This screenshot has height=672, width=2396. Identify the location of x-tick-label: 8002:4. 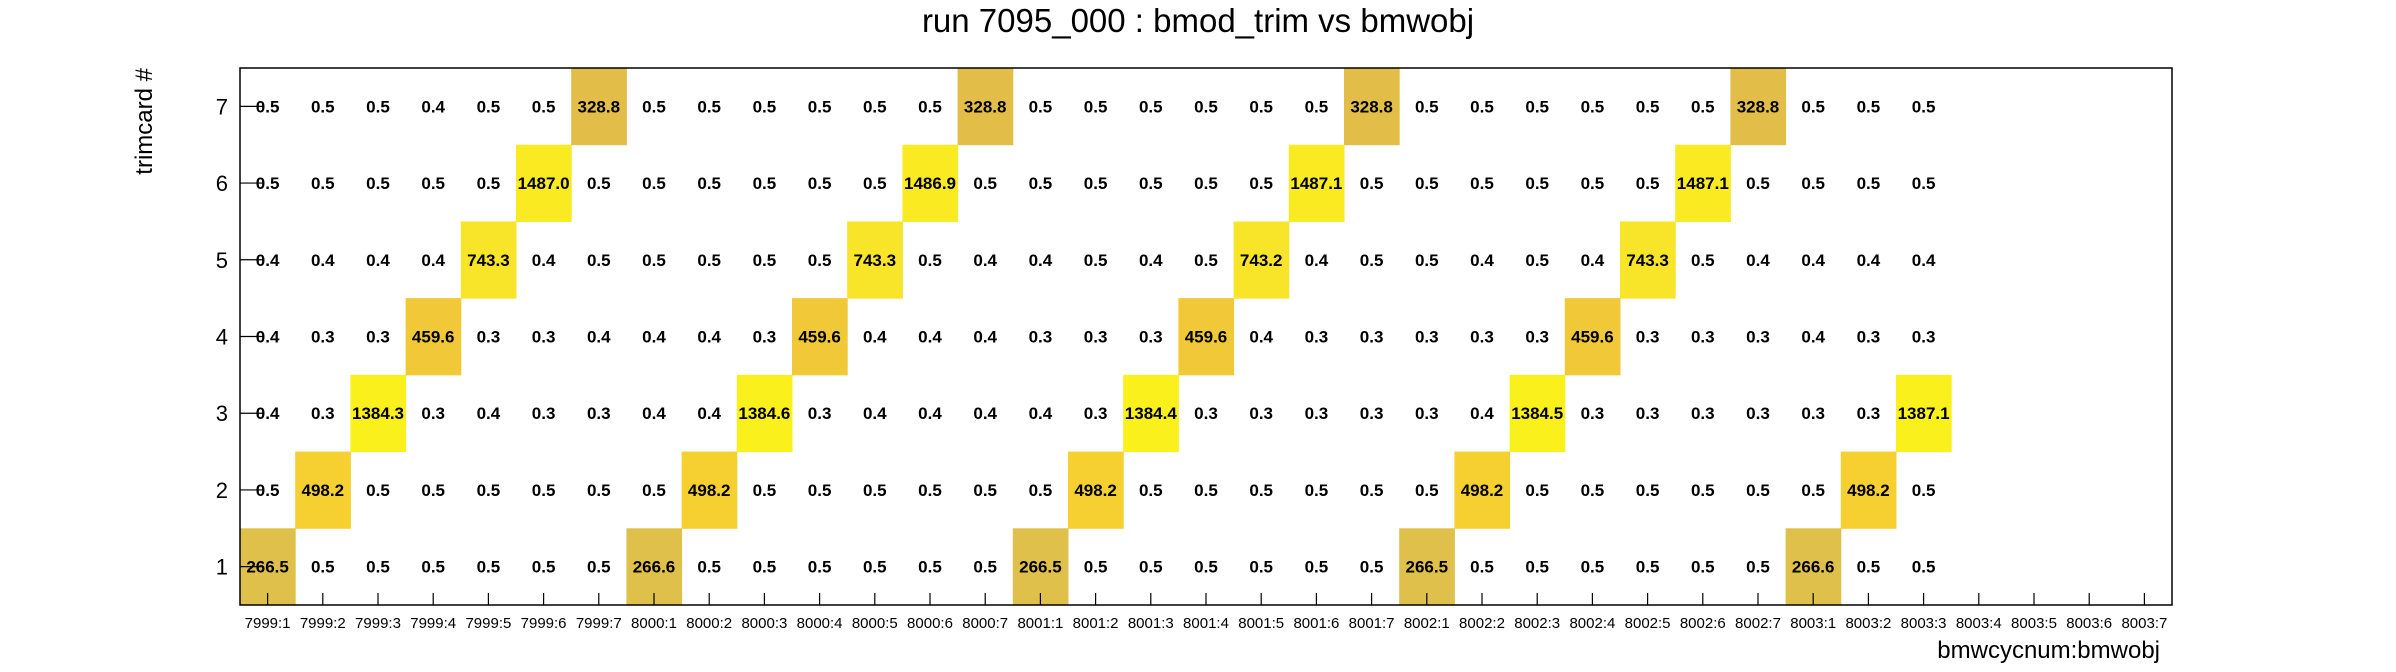
(1592, 623).